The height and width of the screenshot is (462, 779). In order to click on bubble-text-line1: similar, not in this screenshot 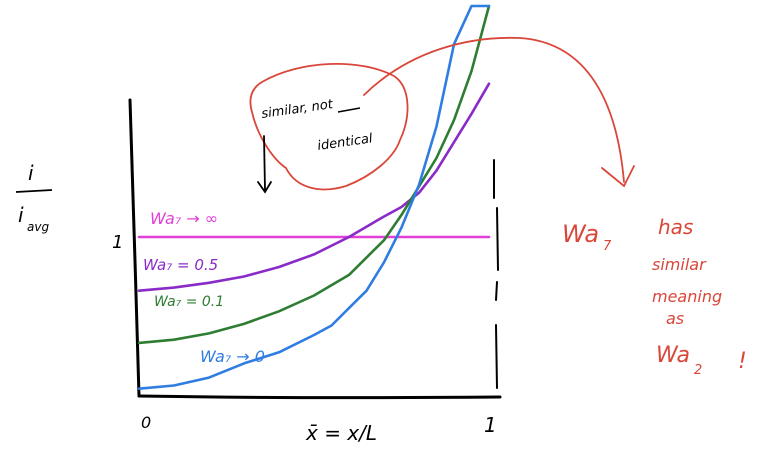, I will do `click(297, 109)`.